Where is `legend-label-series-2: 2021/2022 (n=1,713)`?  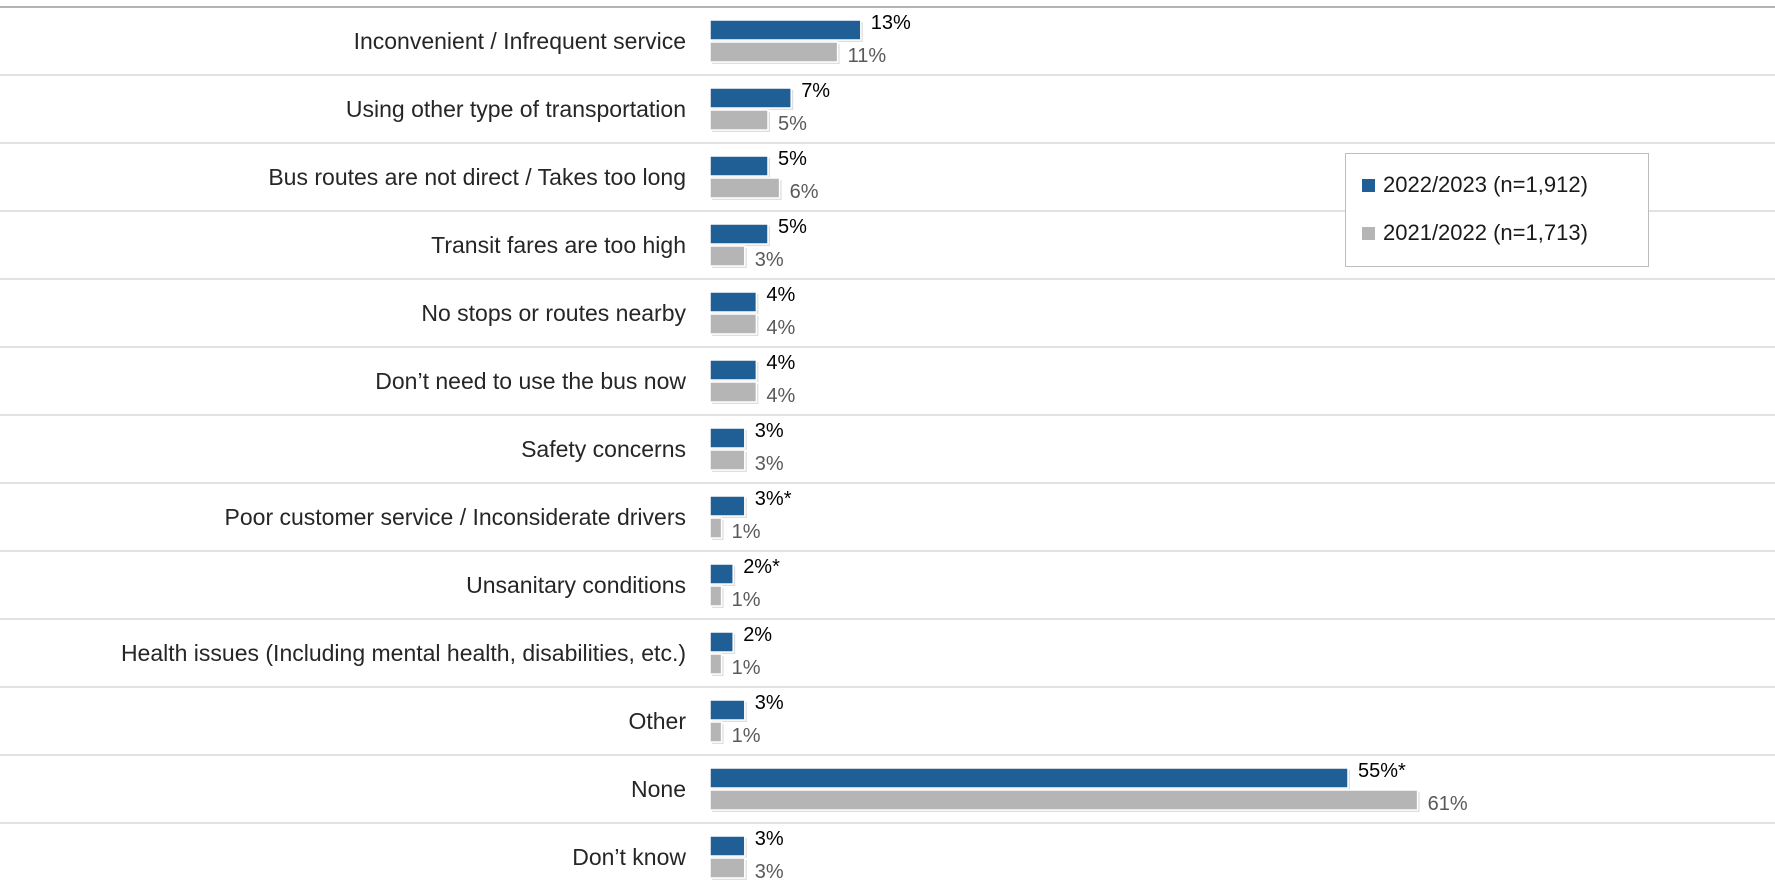
legend-label-series-2: 2021/2022 (n=1,713) is located at coordinates (1485, 232).